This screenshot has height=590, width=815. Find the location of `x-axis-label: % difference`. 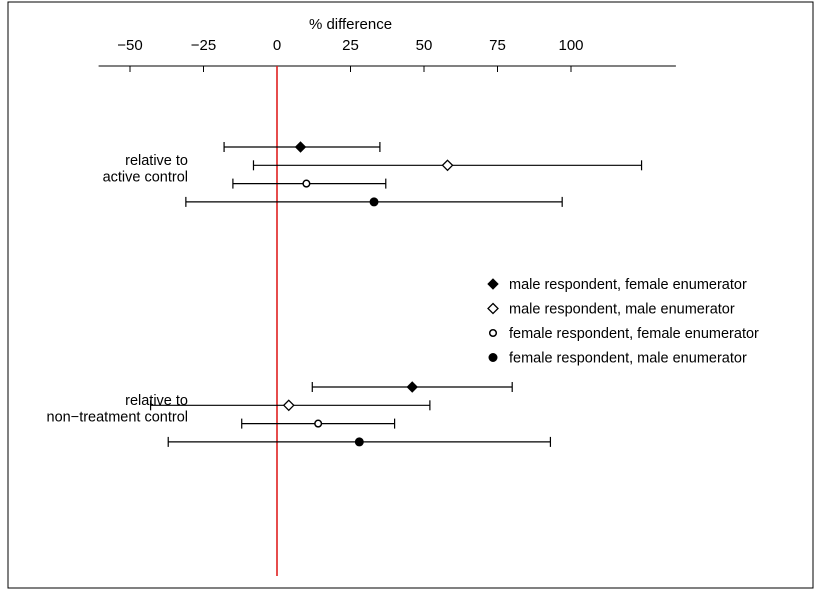

x-axis-label: % difference is located at coordinates (350, 24).